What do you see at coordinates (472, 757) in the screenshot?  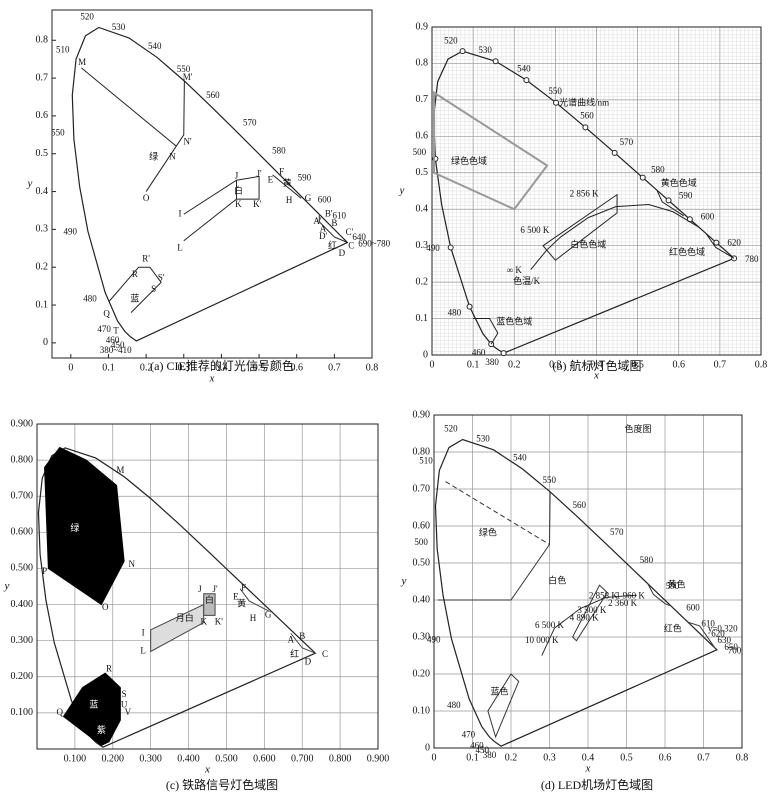 I see `x-tick-label: 0.1` at bounding box center [472, 757].